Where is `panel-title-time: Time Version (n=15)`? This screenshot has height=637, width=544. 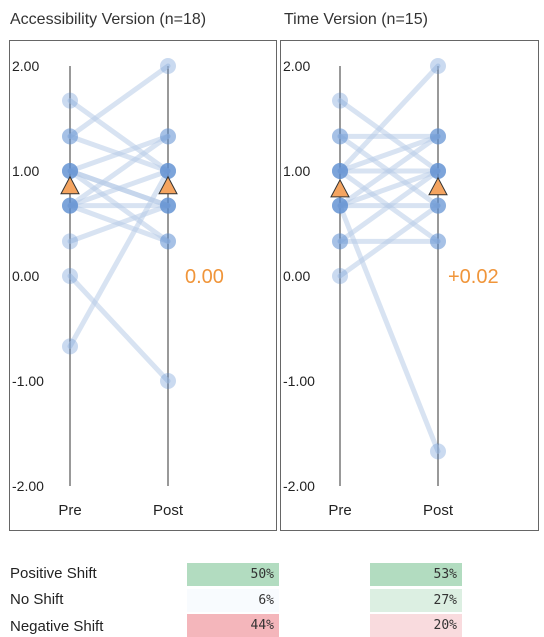 panel-title-time: Time Version (n=15) is located at coordinates (356, 19).